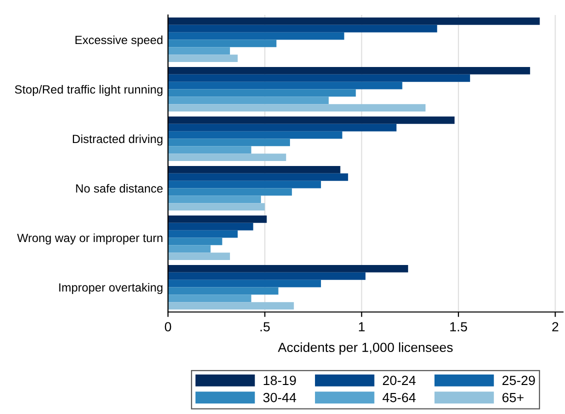  What do you see at coordinates (265, 327) in the screenshot?
I see `x-tick-label: .5` at bounding box center [265, 327].